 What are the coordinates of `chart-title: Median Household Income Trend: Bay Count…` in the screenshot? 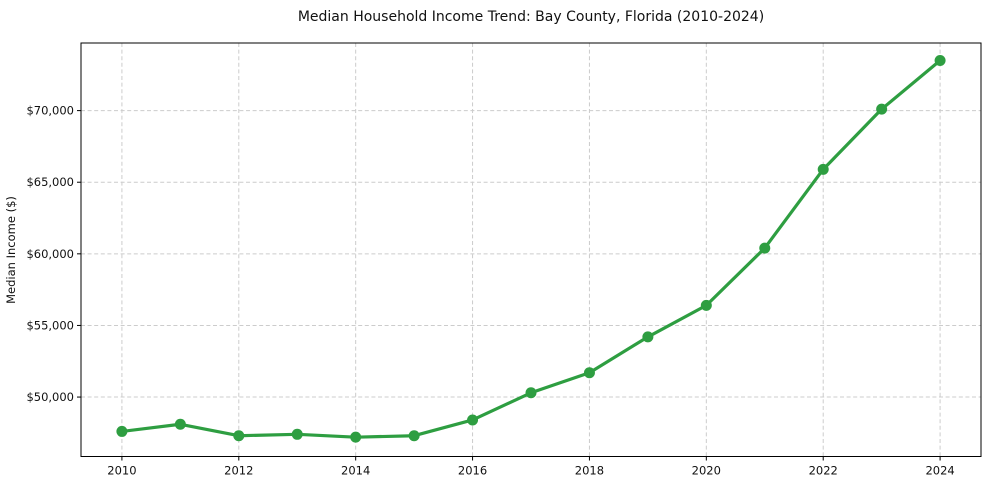 It's located at (531, 17).